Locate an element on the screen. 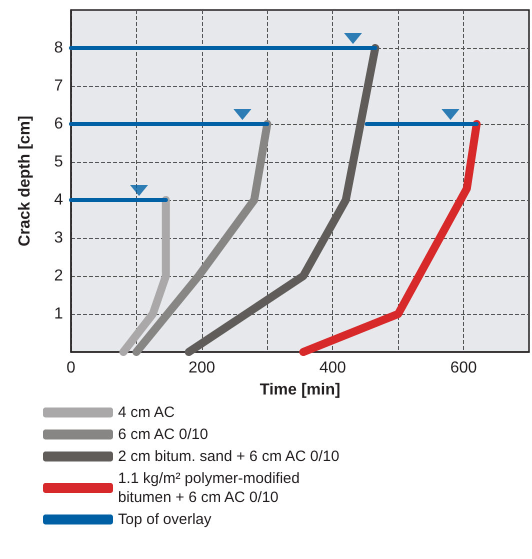 Image resolution: width=532 pixels, height=559 pixels. x-tick-label: 200 is located at coordinates (202, 368).